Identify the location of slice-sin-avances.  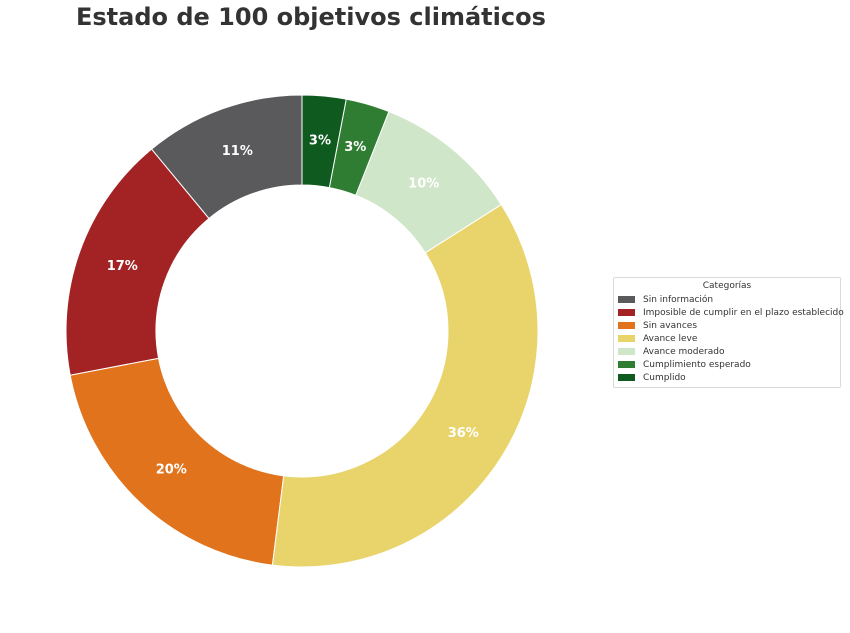
(177, 461).